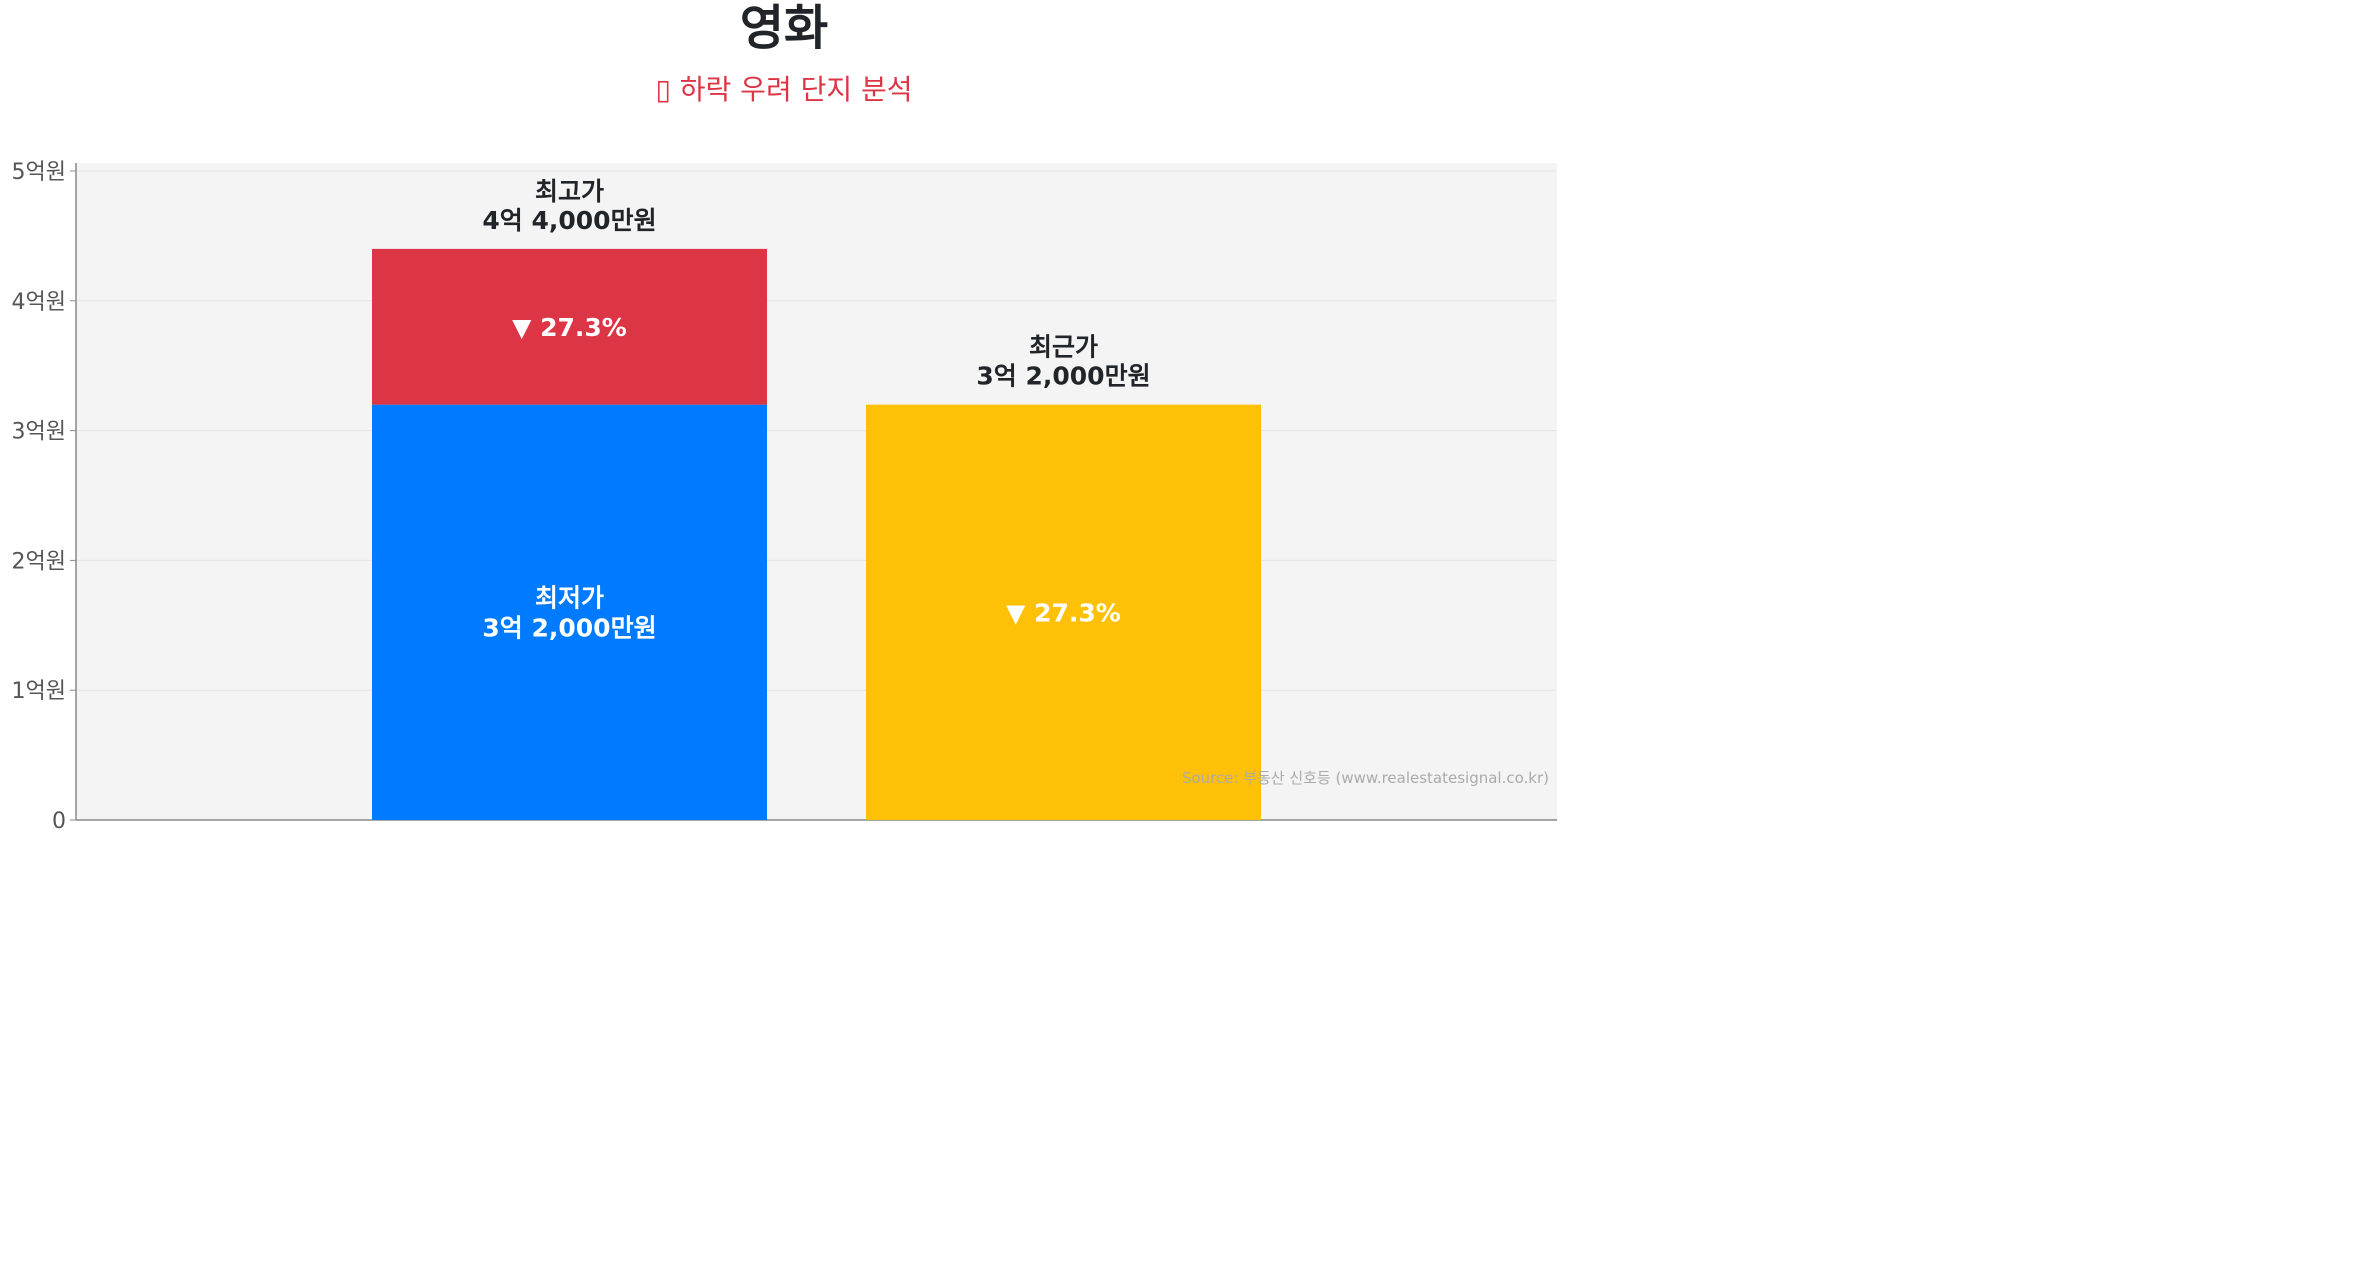 Image resolution: width=2357 pixels, height=1268 pixels. I want to click on y-tick-label: 5억원, so click(39, 172).